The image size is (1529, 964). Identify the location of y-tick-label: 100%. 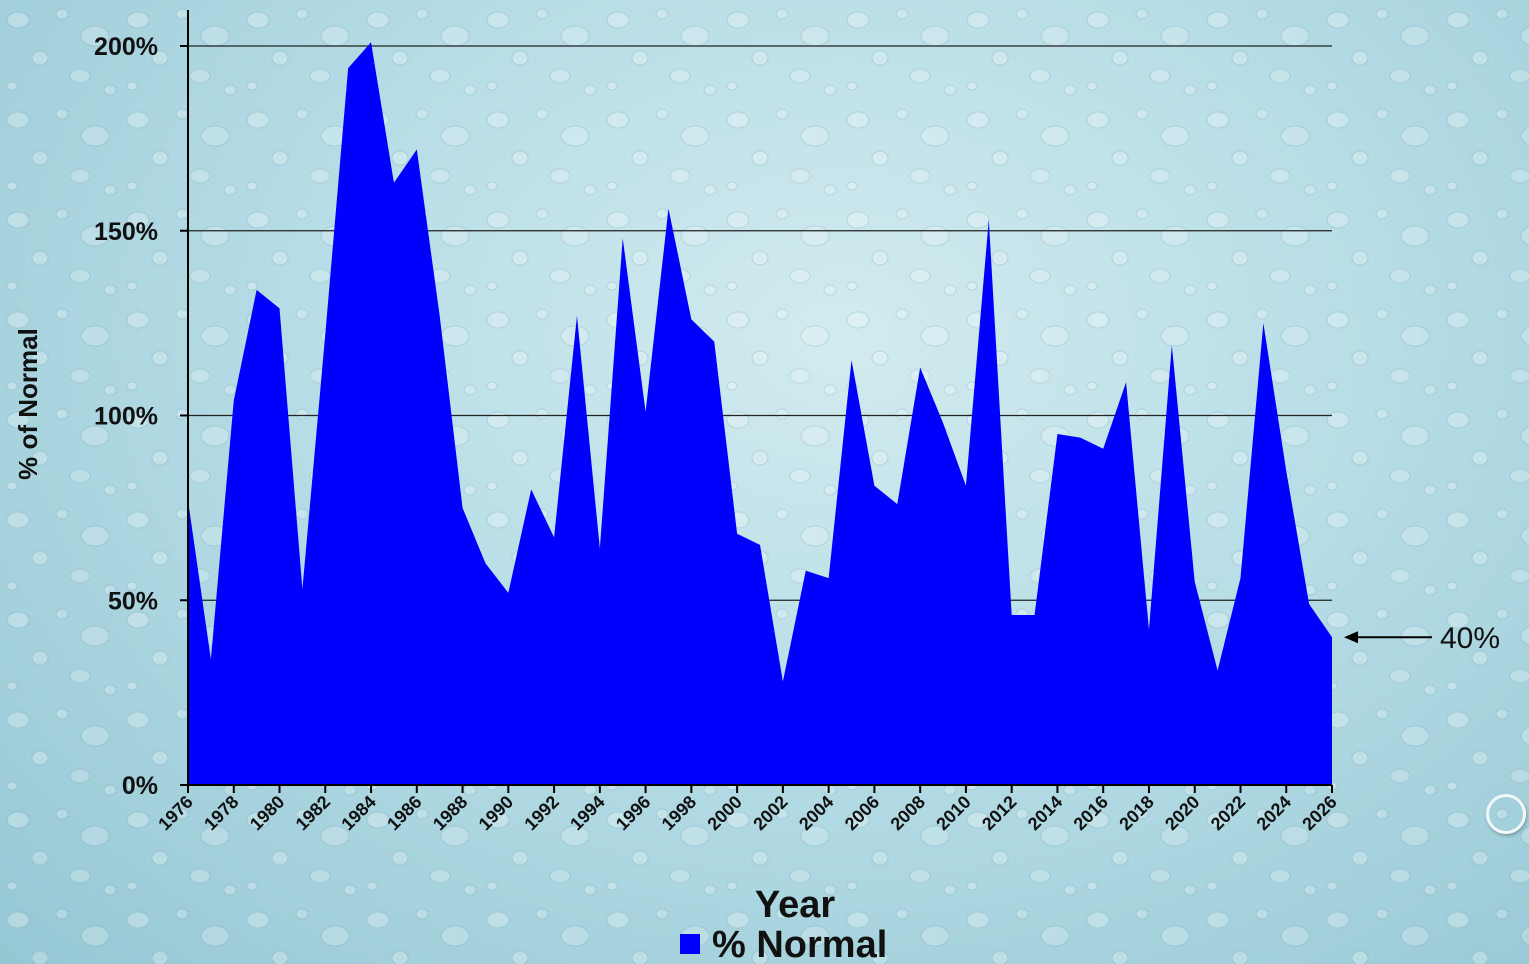
(126, 417).